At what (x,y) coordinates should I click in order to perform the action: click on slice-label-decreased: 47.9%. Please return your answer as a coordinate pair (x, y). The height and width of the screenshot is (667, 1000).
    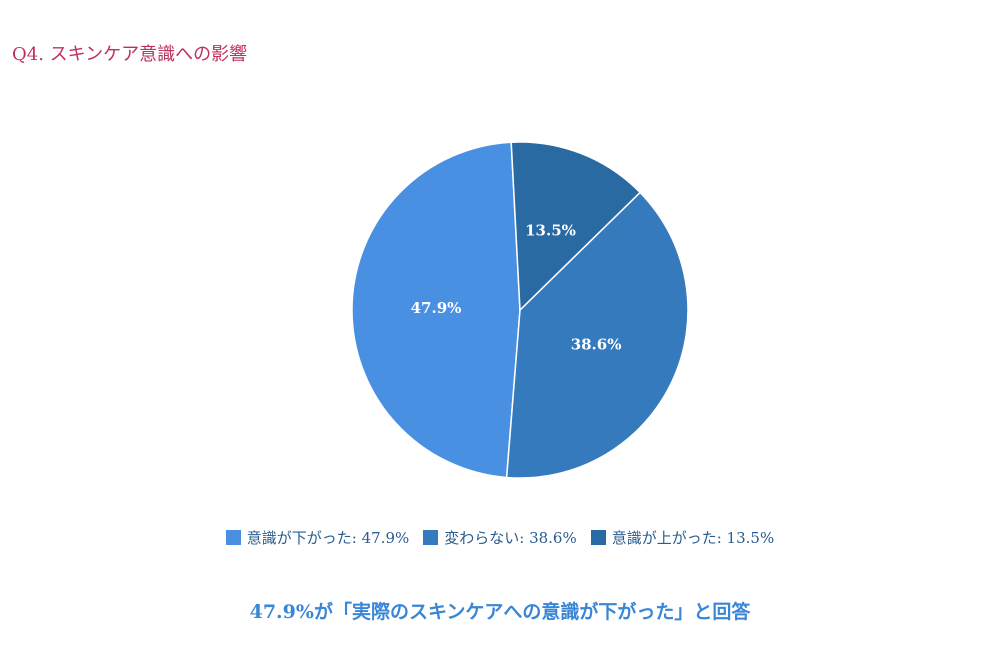
    Looking at the image, I should click on (436, 308).